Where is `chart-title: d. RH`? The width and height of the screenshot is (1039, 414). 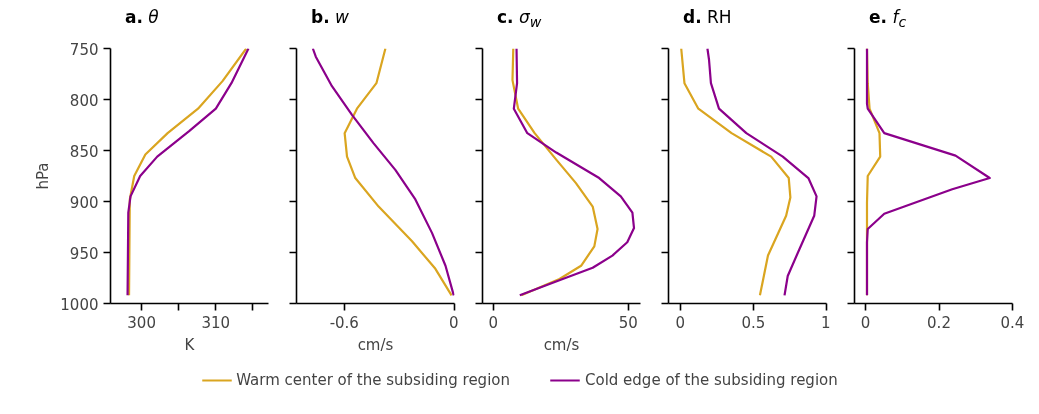
chart-title: d. RH is located at coordinates (707, 17).